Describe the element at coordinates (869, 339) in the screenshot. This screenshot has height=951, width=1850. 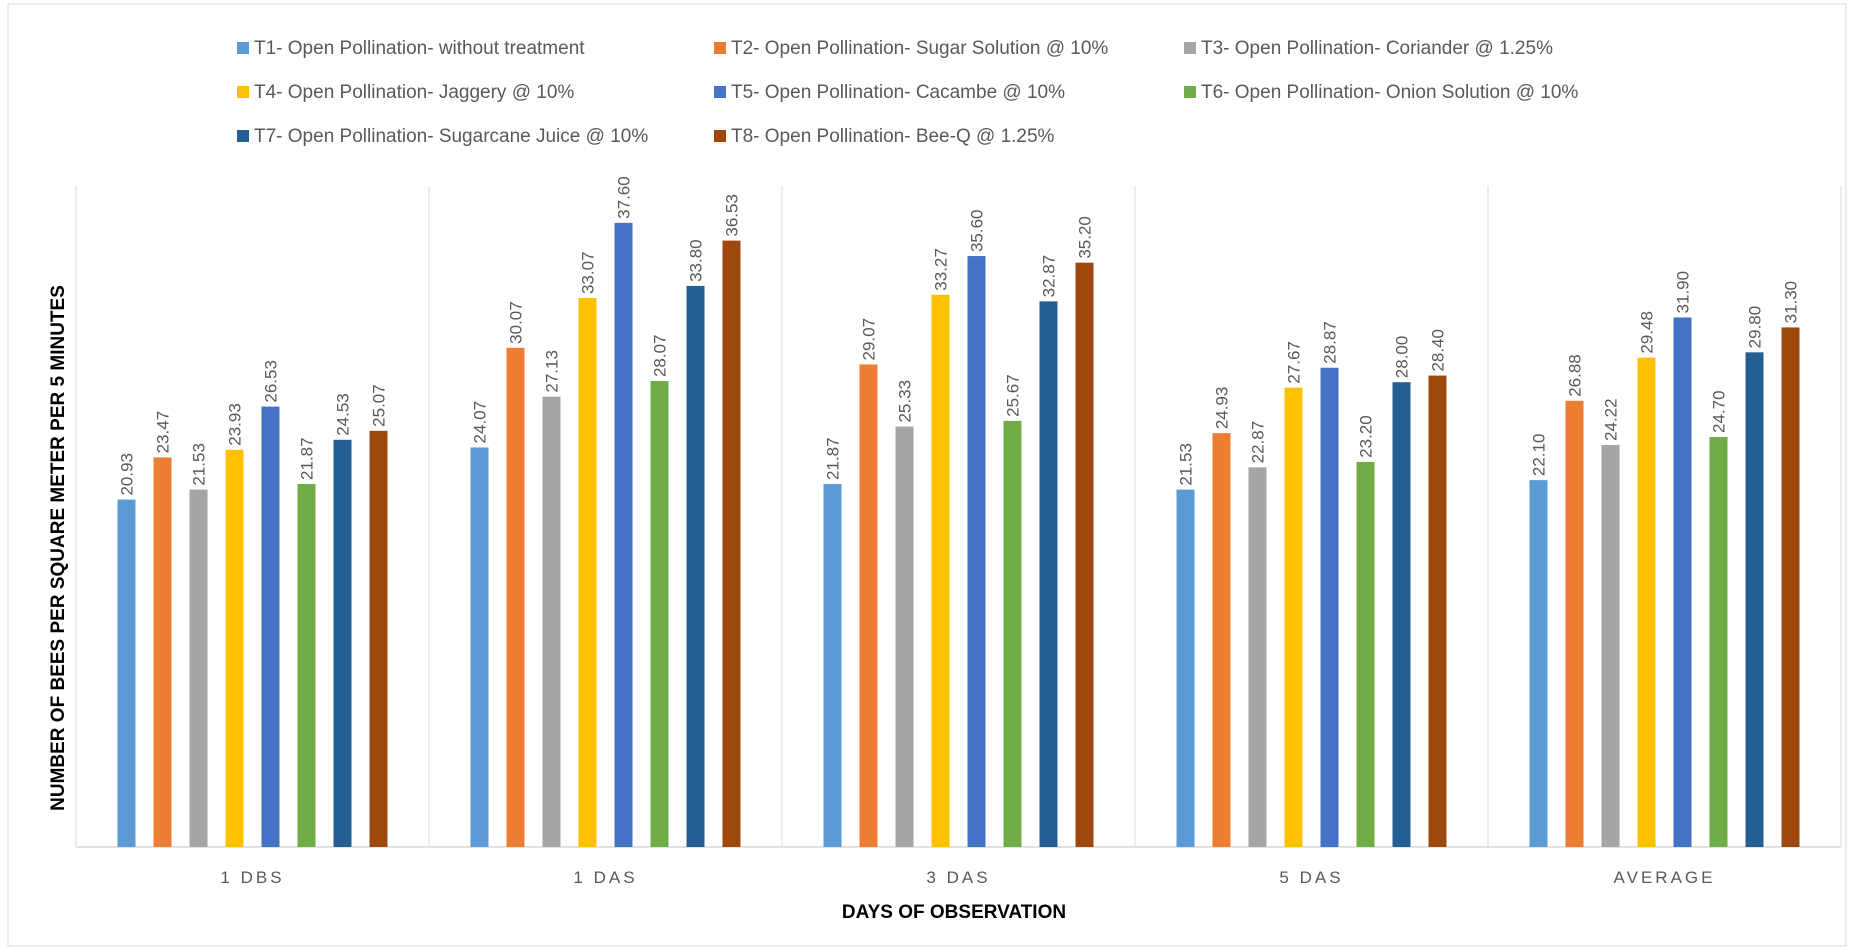
I see `data-label: 29.07` at that location.